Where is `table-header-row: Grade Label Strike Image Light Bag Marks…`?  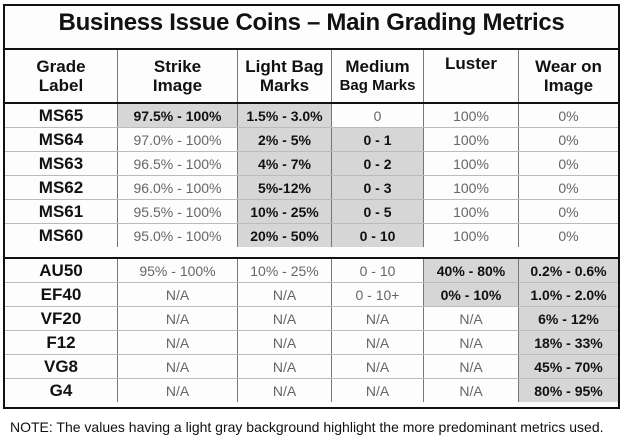
table-header-row: Grade Label Strike Image Light Bag Marks… is located at coordinates (311, 77).